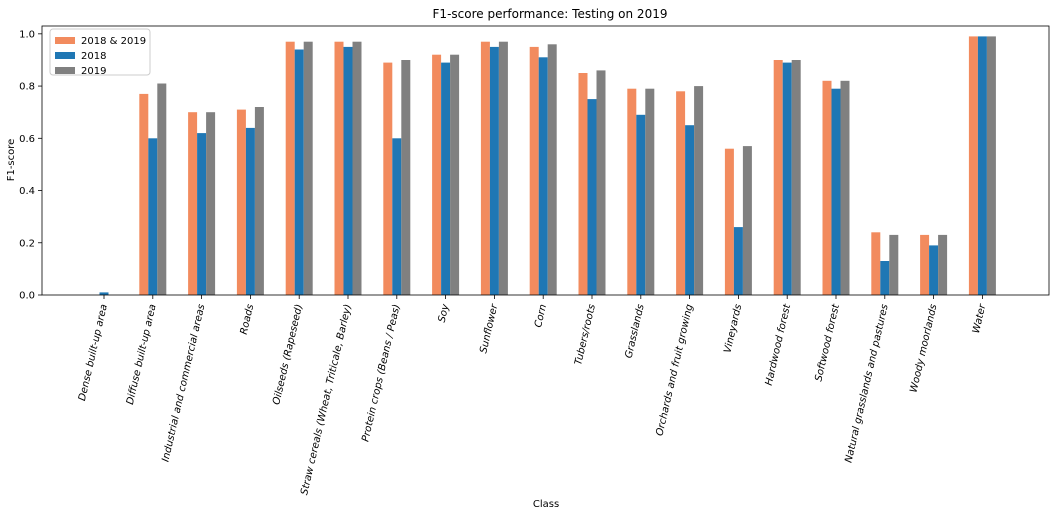 Image resolution: width=1055 pixels, height=516 pixels. What do you see at coordinates (183, 383) in the screenshot?
I see `x-tick-label-2: Industrial and commercial areas` at bounding box center [183, 383].